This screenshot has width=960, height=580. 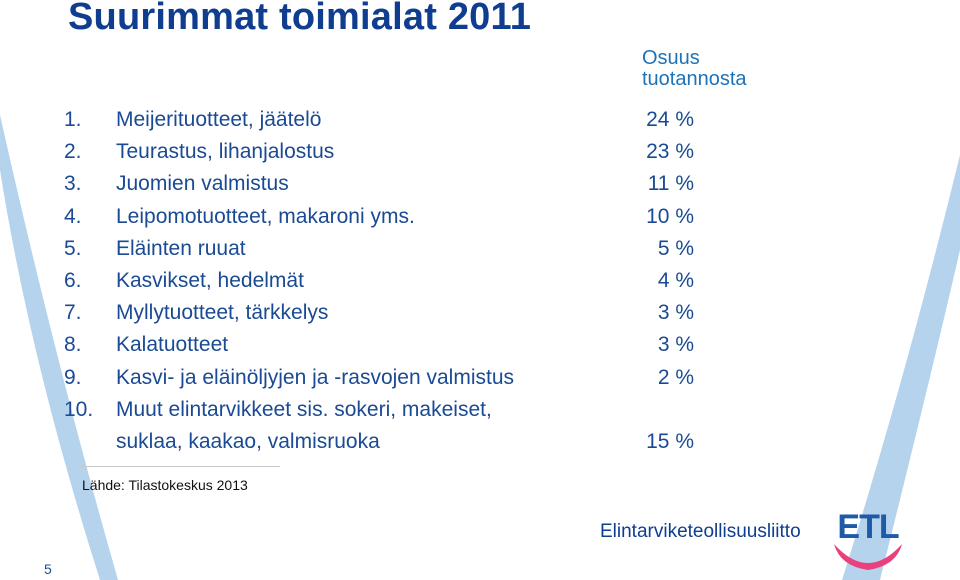 I want to click on item-label: Leipomotuotteet, makaroni yms., so click(x=265, y=216).